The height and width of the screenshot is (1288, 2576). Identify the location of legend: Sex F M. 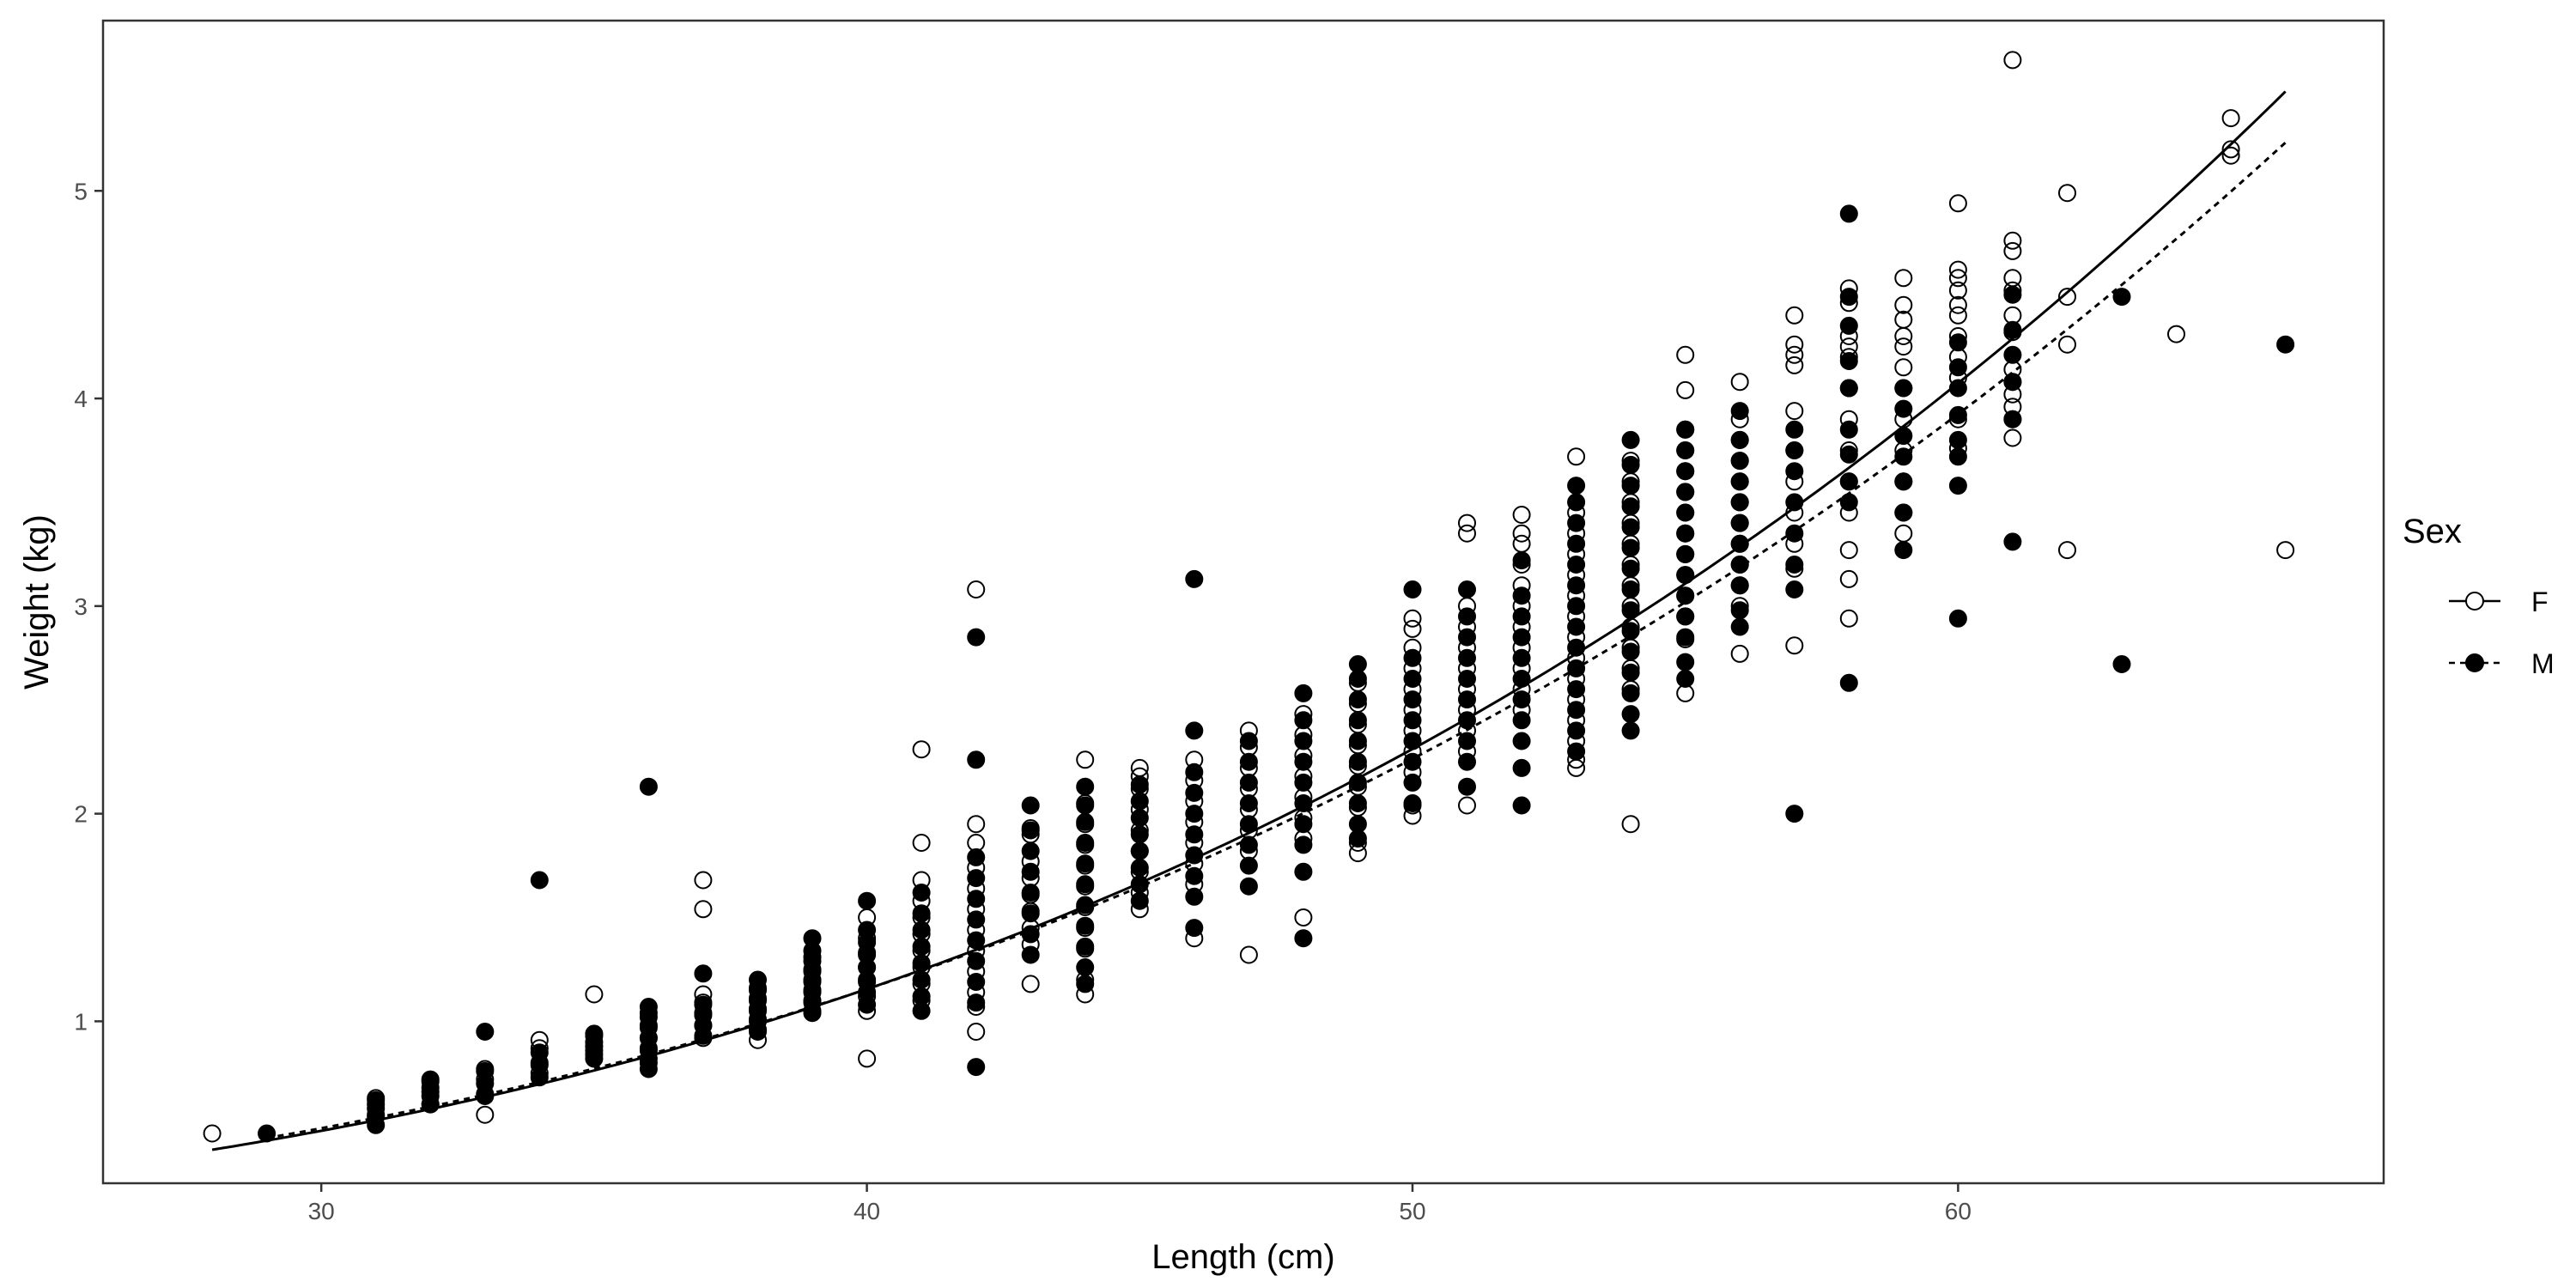
(2479, 596).